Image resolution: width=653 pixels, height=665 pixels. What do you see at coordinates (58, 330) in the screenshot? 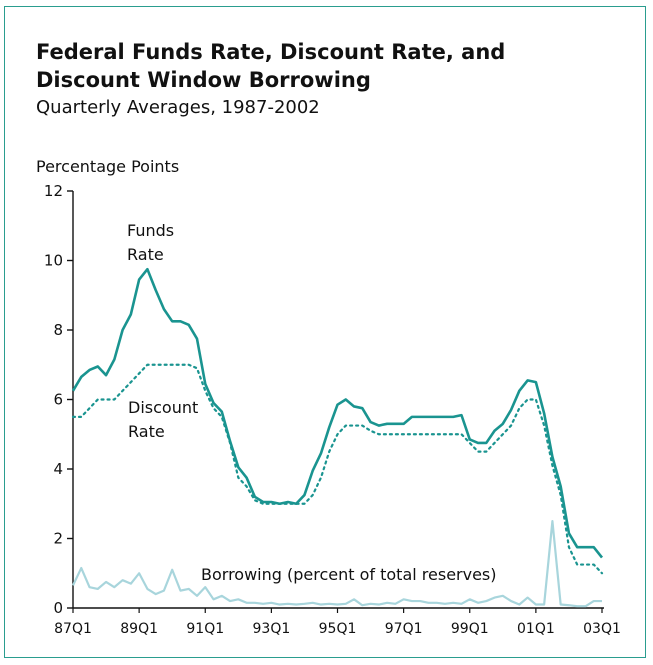
I see `y-tick-label: 8` at bounding box center [58, 330].